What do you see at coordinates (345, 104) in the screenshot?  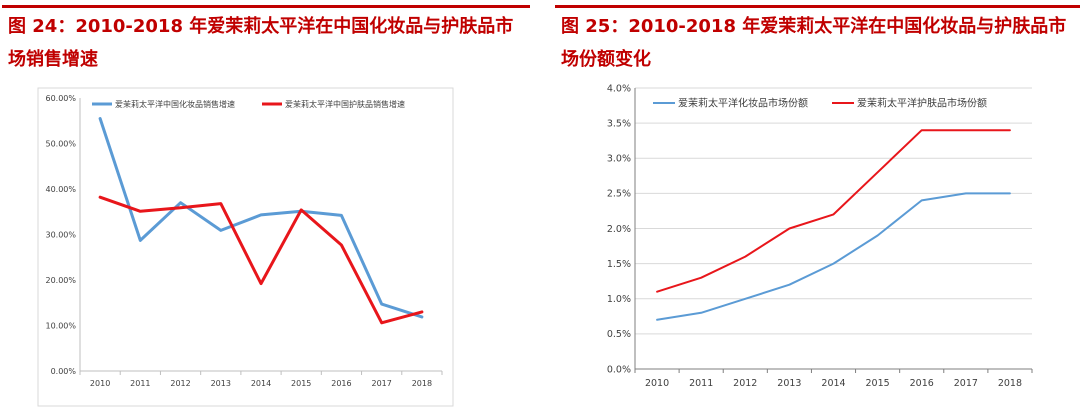 I see `legend-label: 爱茉莉太平洋中国护肤品销售增速` at bounding box center [345, 104].